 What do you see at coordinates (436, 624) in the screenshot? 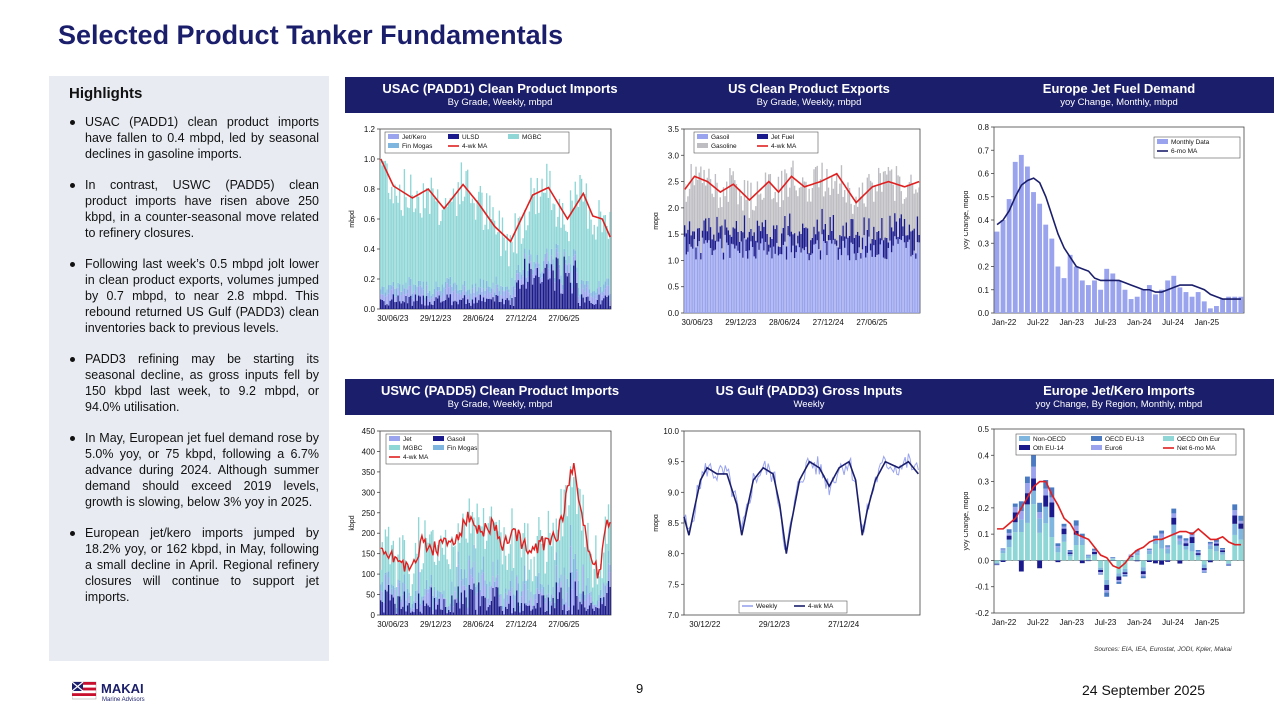
I see `x-tick-label: 29/12/23` at bounding box center [436, 624].